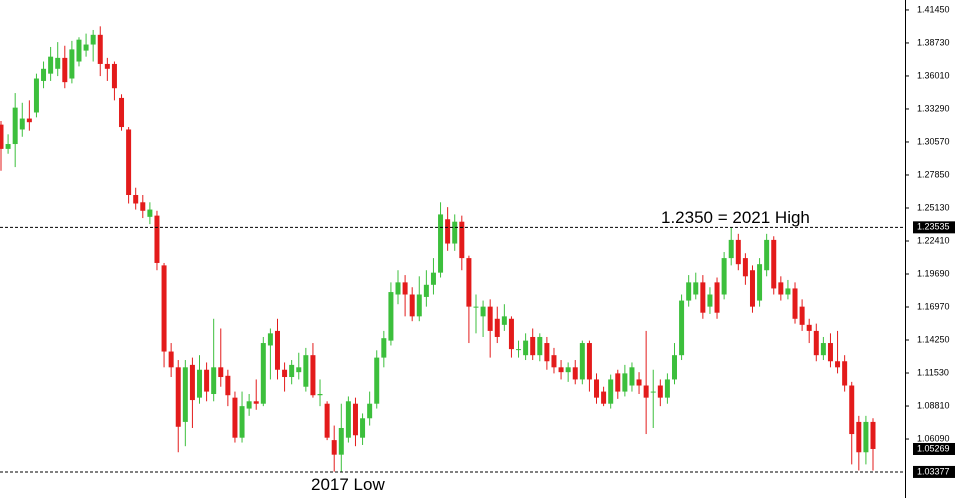  What do you see at coordinates (933, 108) in the screenshot?
I see `y-tick-label: 1.33290` at bounding box center [933, 108].